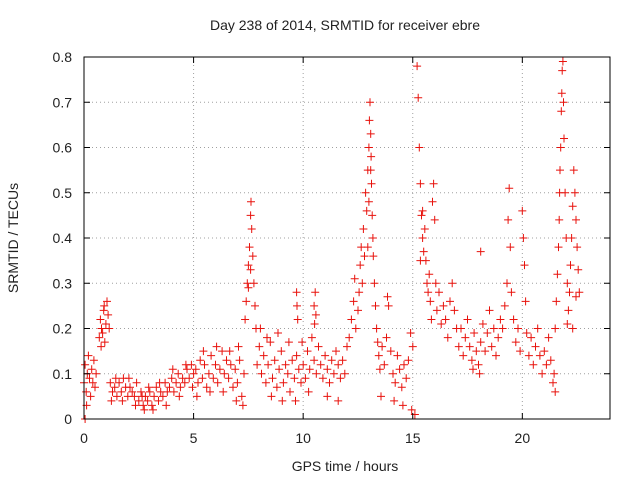 The height and width of the screenshot is (480, 640). Describe the element at coordinates (194, 438) in the screenshot. I see `x-tick-label: 5` at that location.